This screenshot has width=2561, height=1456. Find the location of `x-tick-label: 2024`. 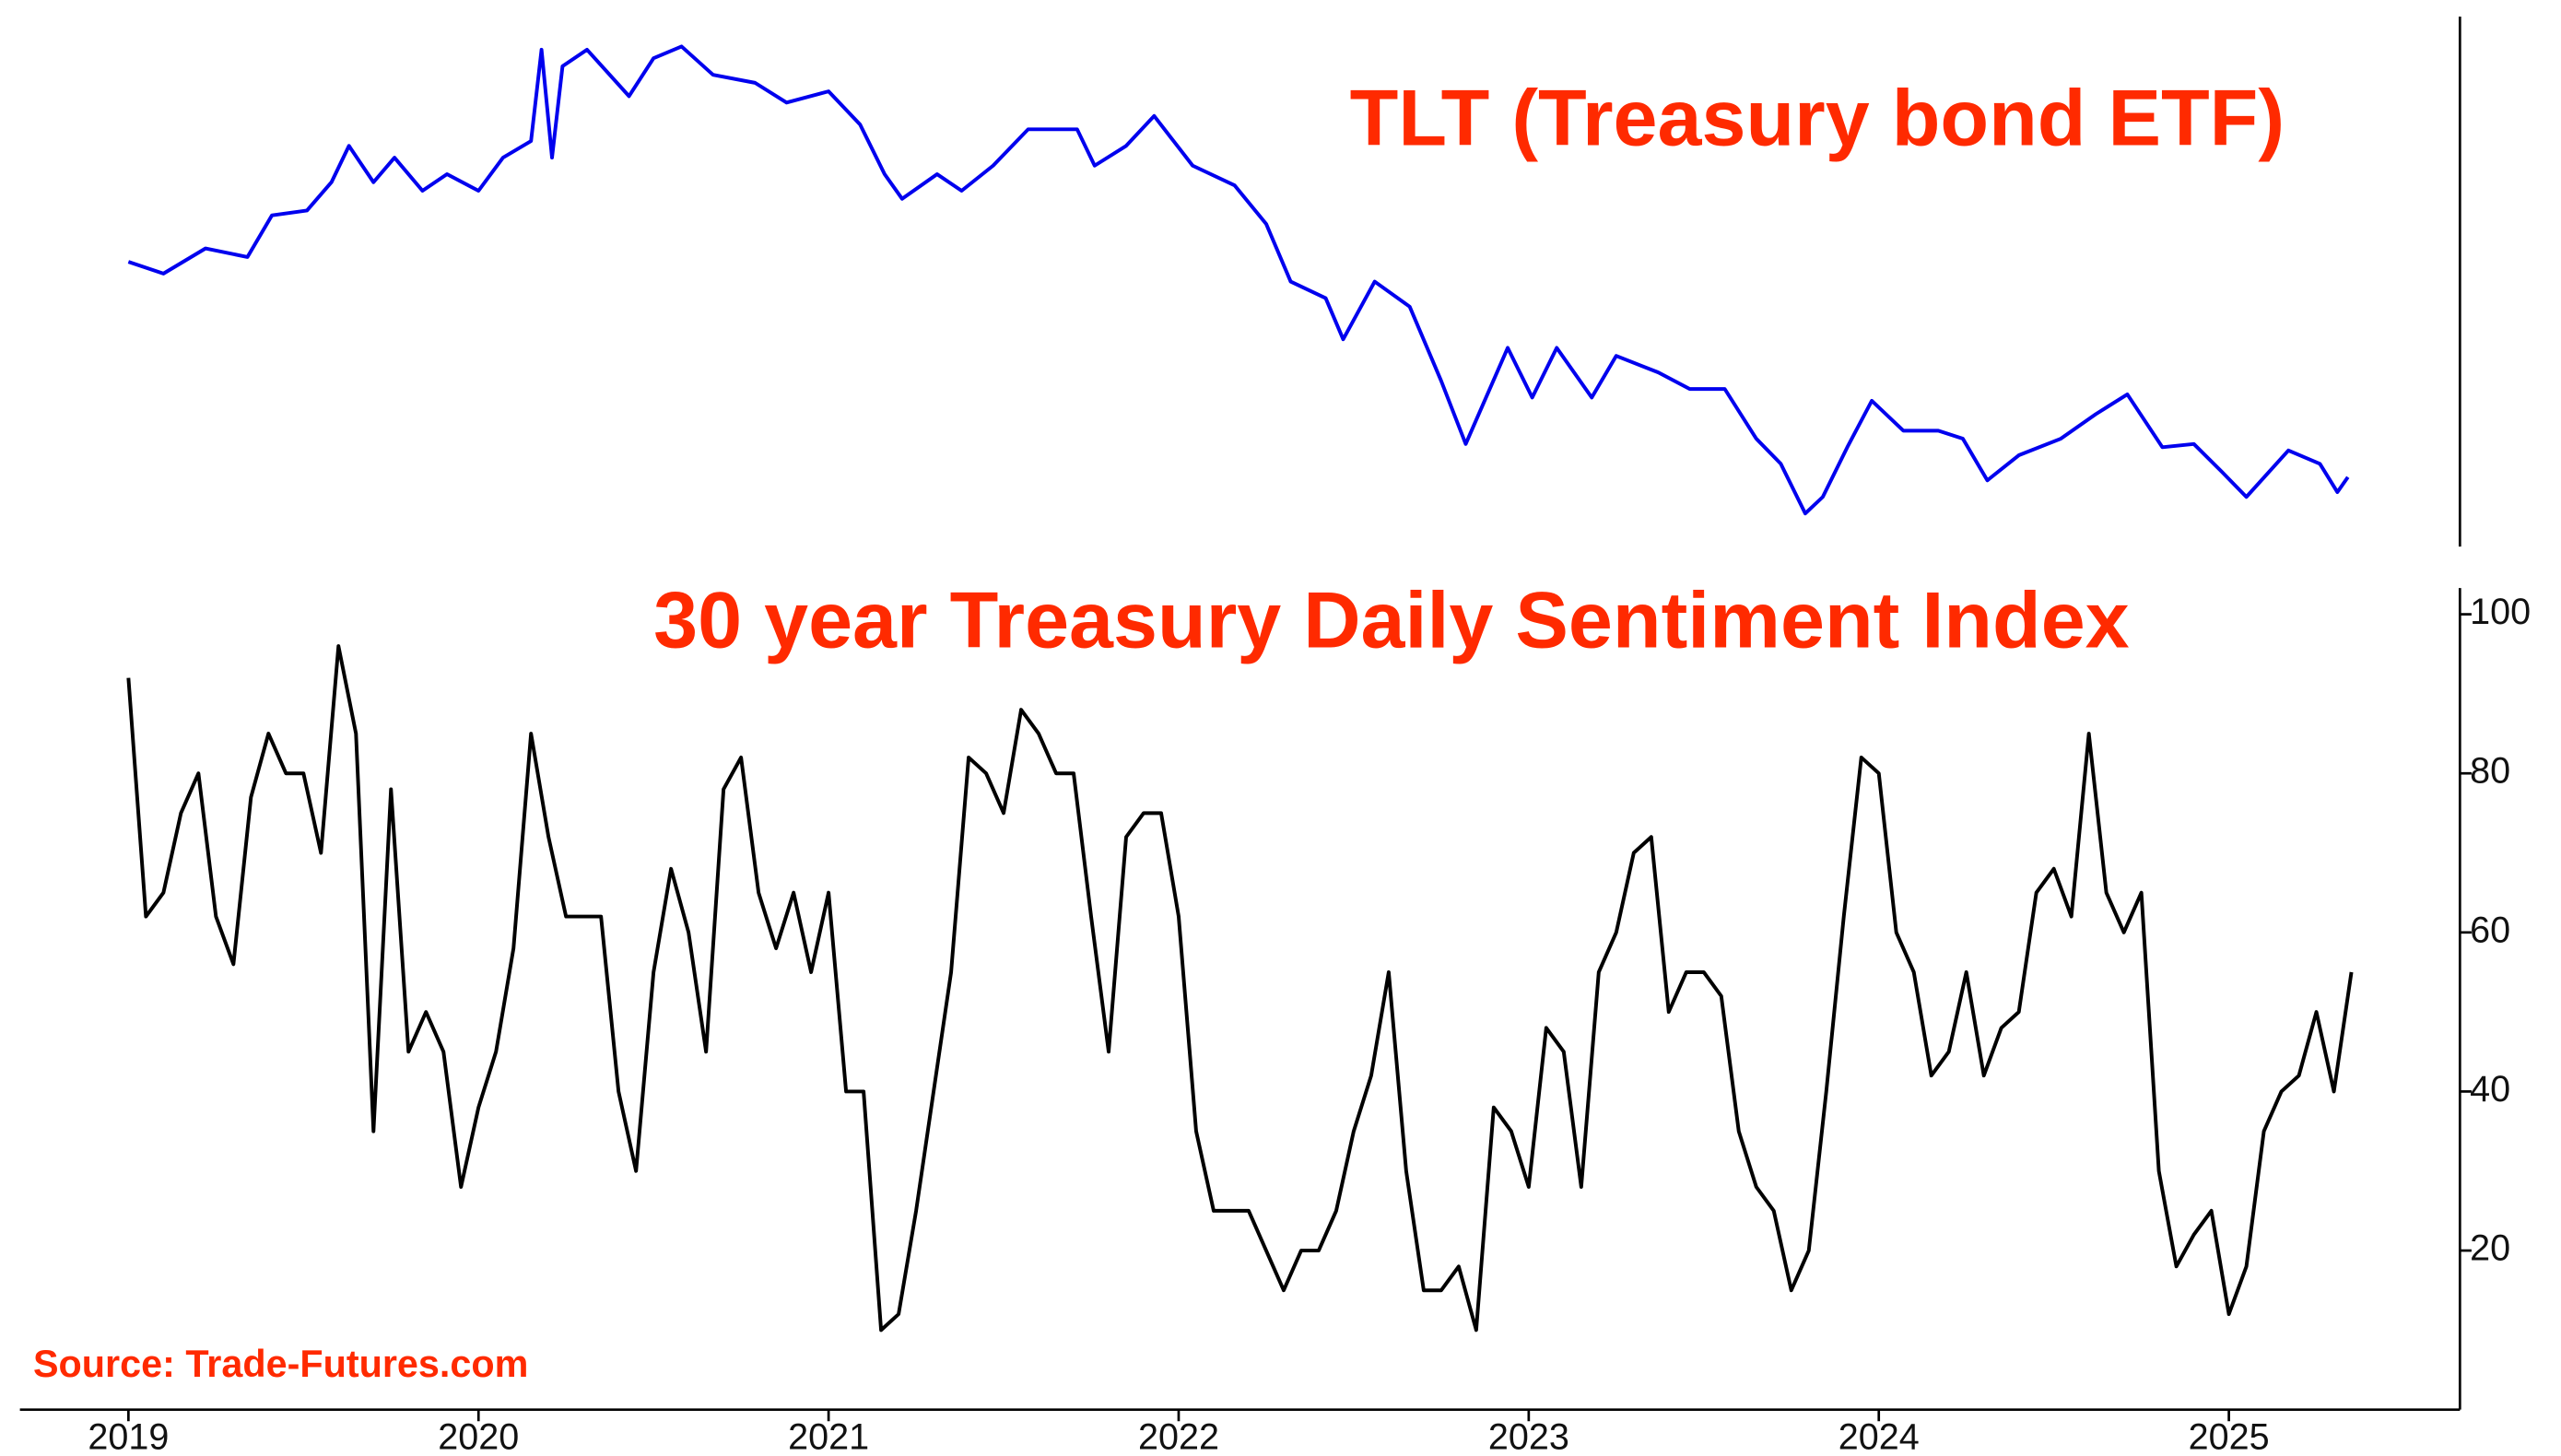

x-tick-label: 2024 is located at coordinates (1880, 1436).